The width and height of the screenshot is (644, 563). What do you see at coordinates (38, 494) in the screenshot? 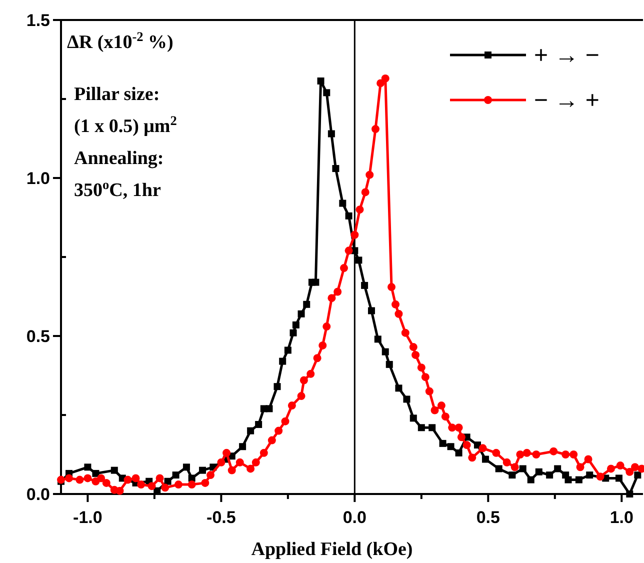
I see `y-tick-label: 0.0` at bounding box center [38, 494].